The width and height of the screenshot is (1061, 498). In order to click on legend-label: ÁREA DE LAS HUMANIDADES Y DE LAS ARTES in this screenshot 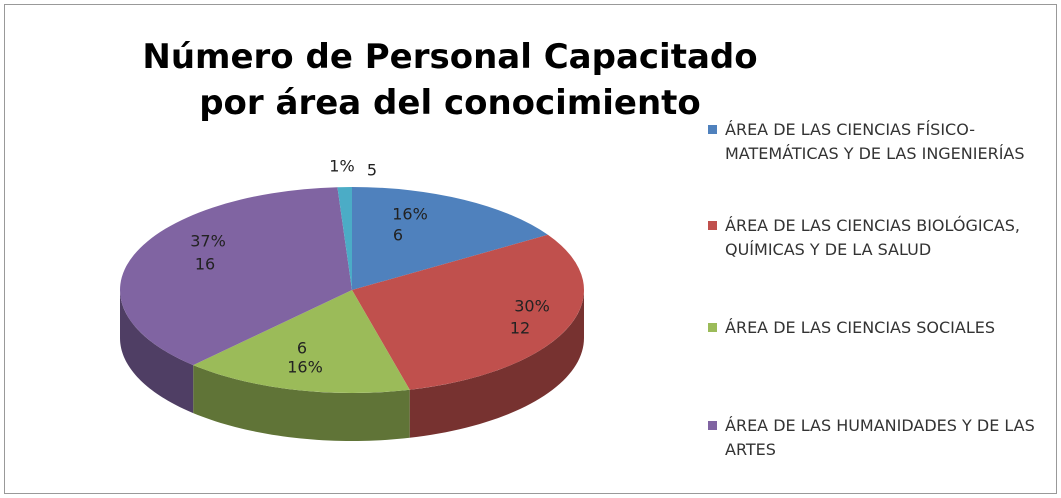, I will do `click(880, 437)`.